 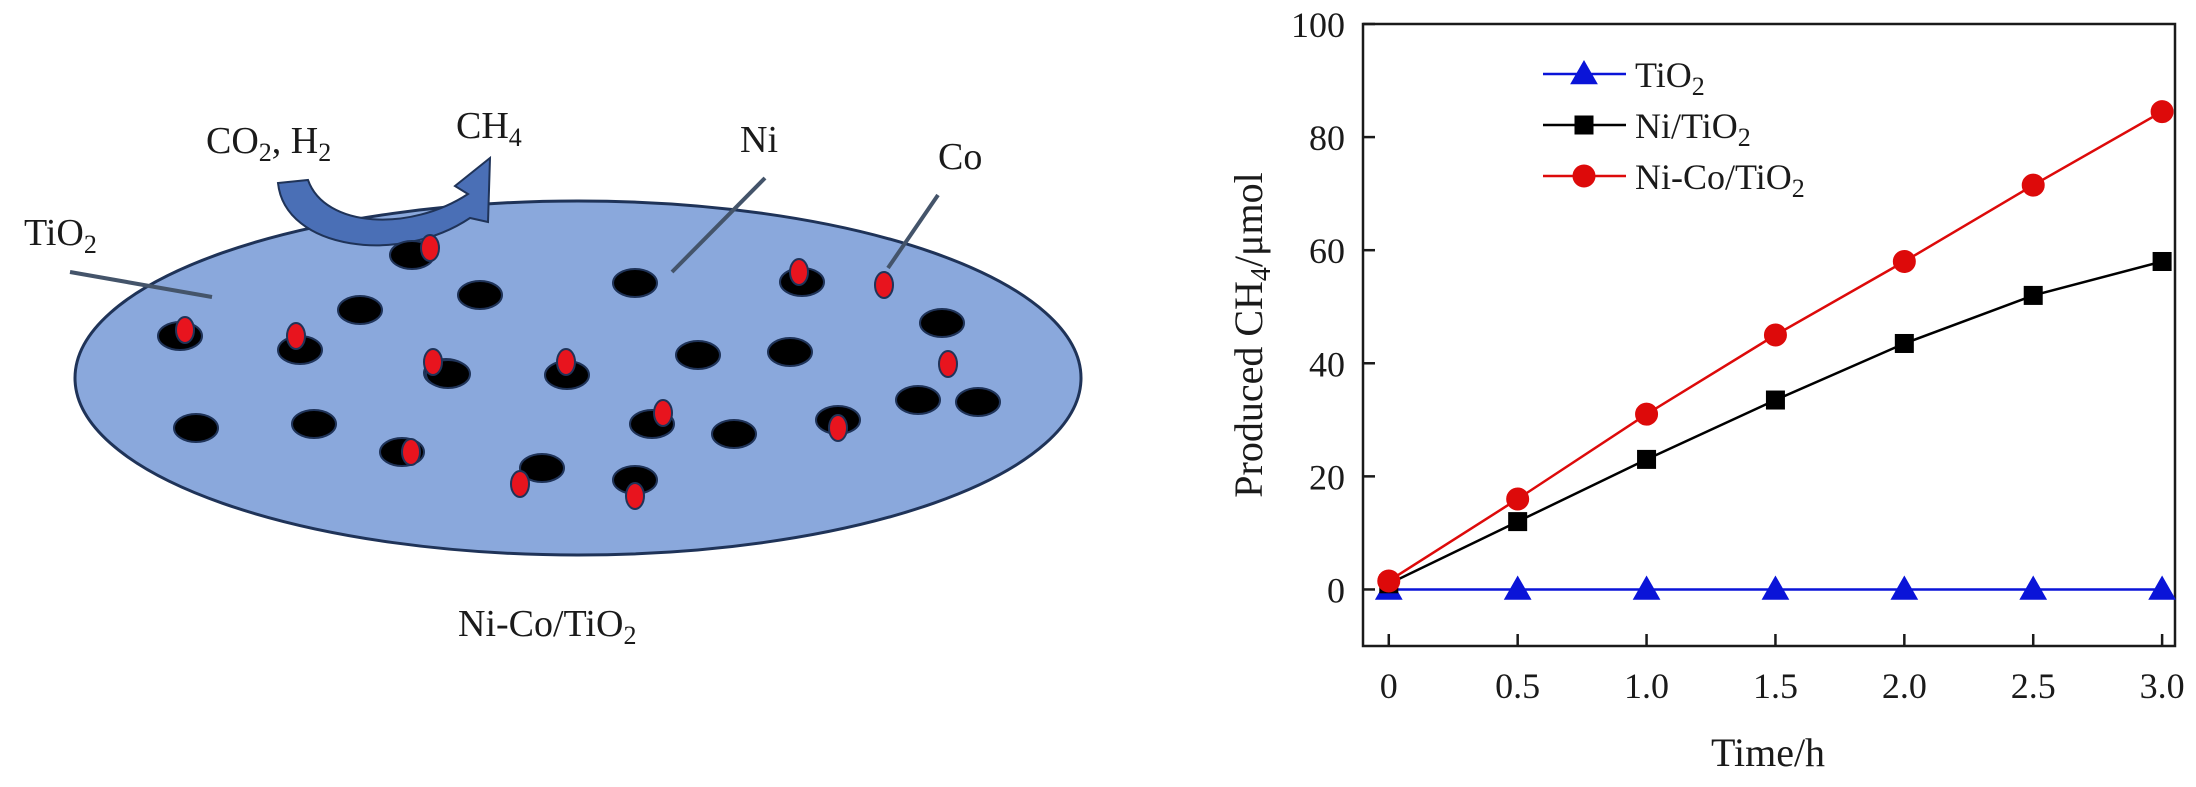 What do you see at coordinates (1670, 78) in the screenshot?
I see `legend-label: TiO2` at bounding box center [1670, 78].